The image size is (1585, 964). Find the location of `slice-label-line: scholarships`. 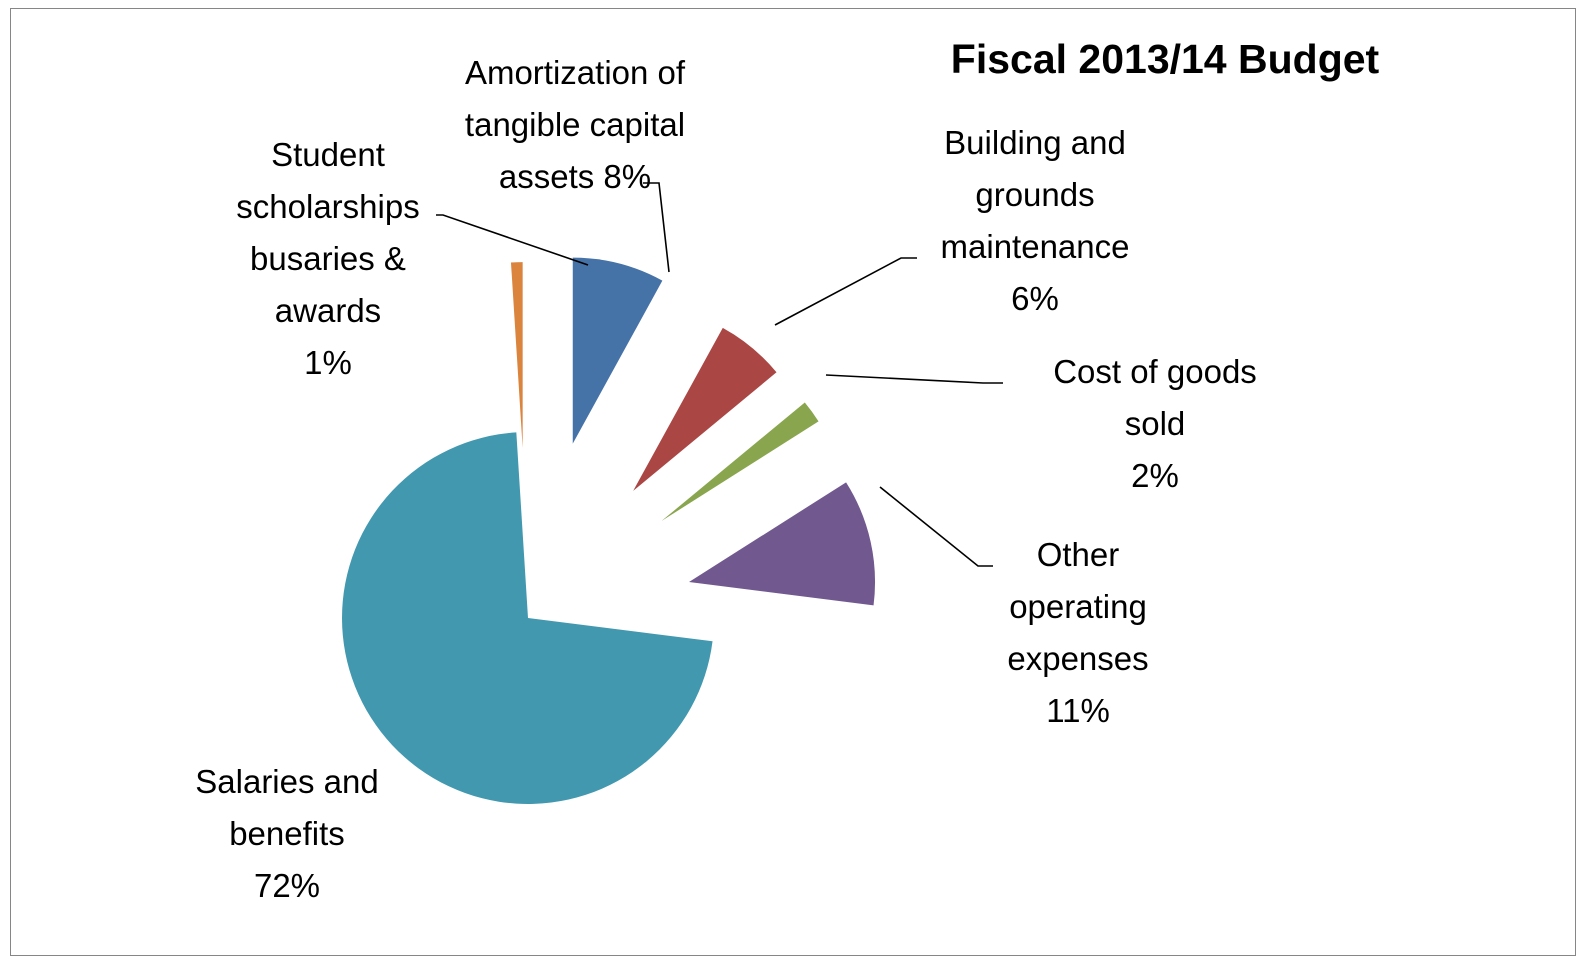

slice-label-line: scholarships is located at coordinates (327, 206).